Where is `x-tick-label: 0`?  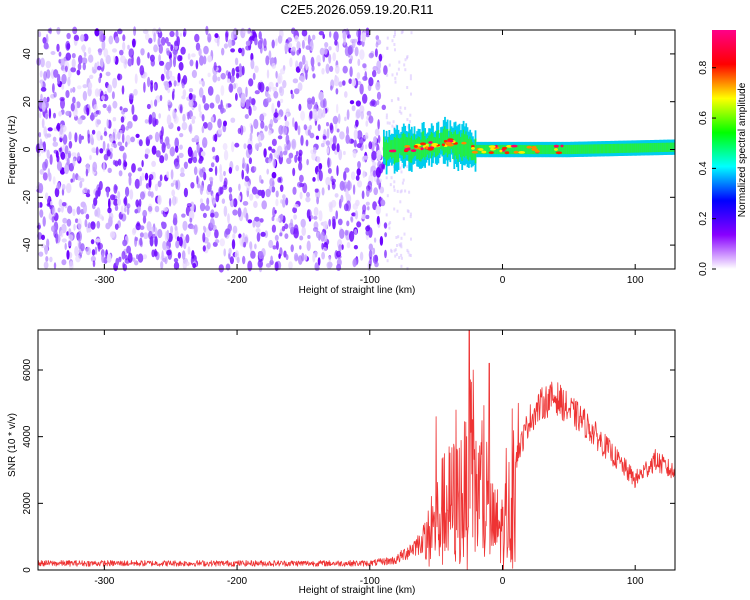
x-tick-label: 0 is located at coordinates (503, 581).